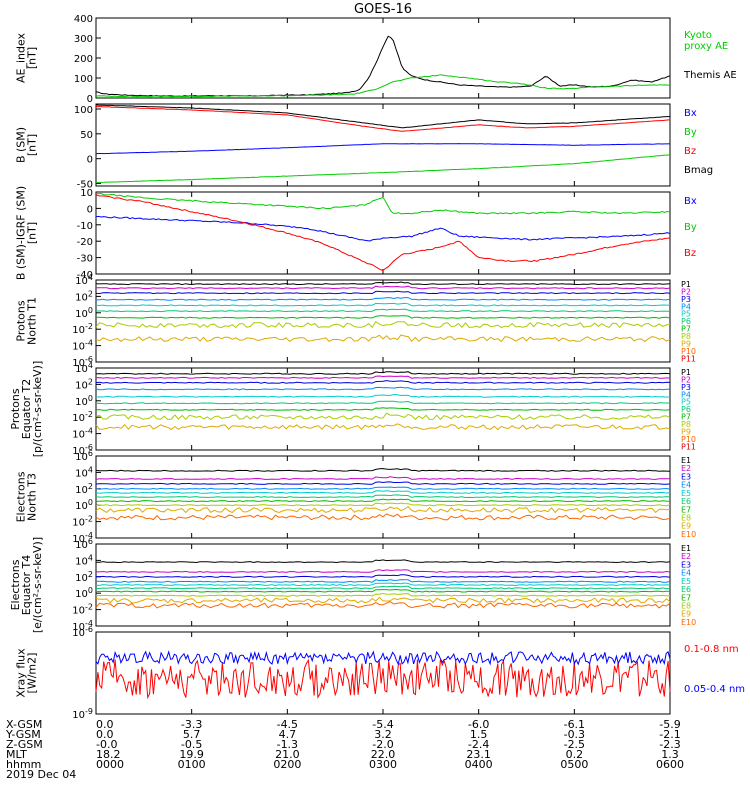  Describe the element at coordinates (686, 284) in the screenshot. I see `channel-label-p1: P1` at that location.